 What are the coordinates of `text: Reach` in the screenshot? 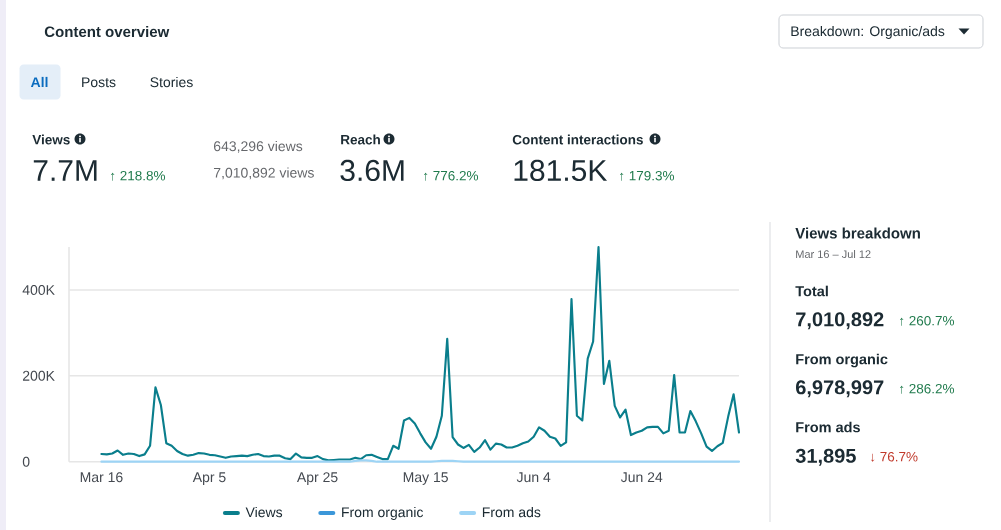 It's located at (360, 139).